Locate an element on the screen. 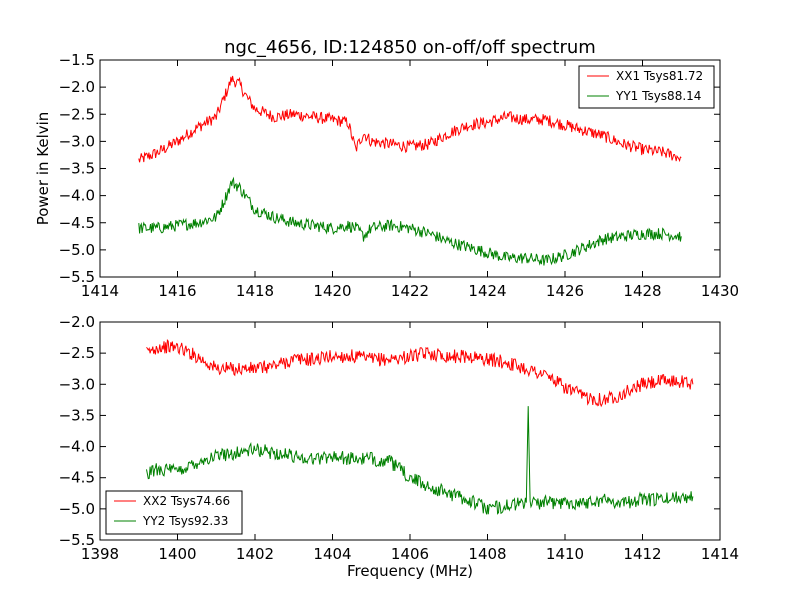 The image size is (800, 600). y-tick-label: −1.5 is located at coordinates (77, 60).